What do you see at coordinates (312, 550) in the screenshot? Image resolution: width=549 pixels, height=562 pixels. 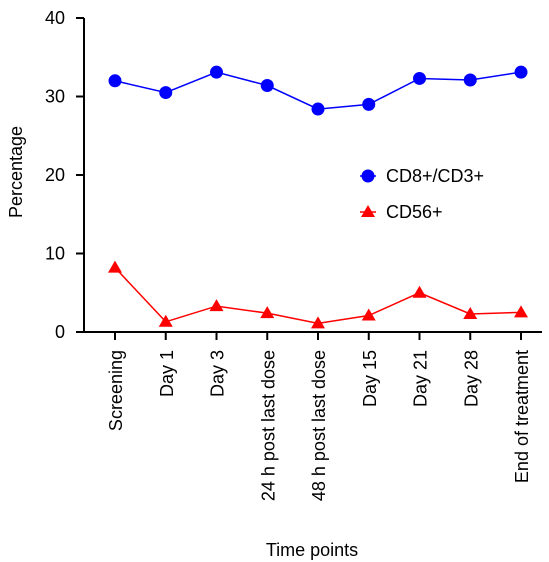 I see `x-axis-title: Time points` at bounding box center [312, 550].